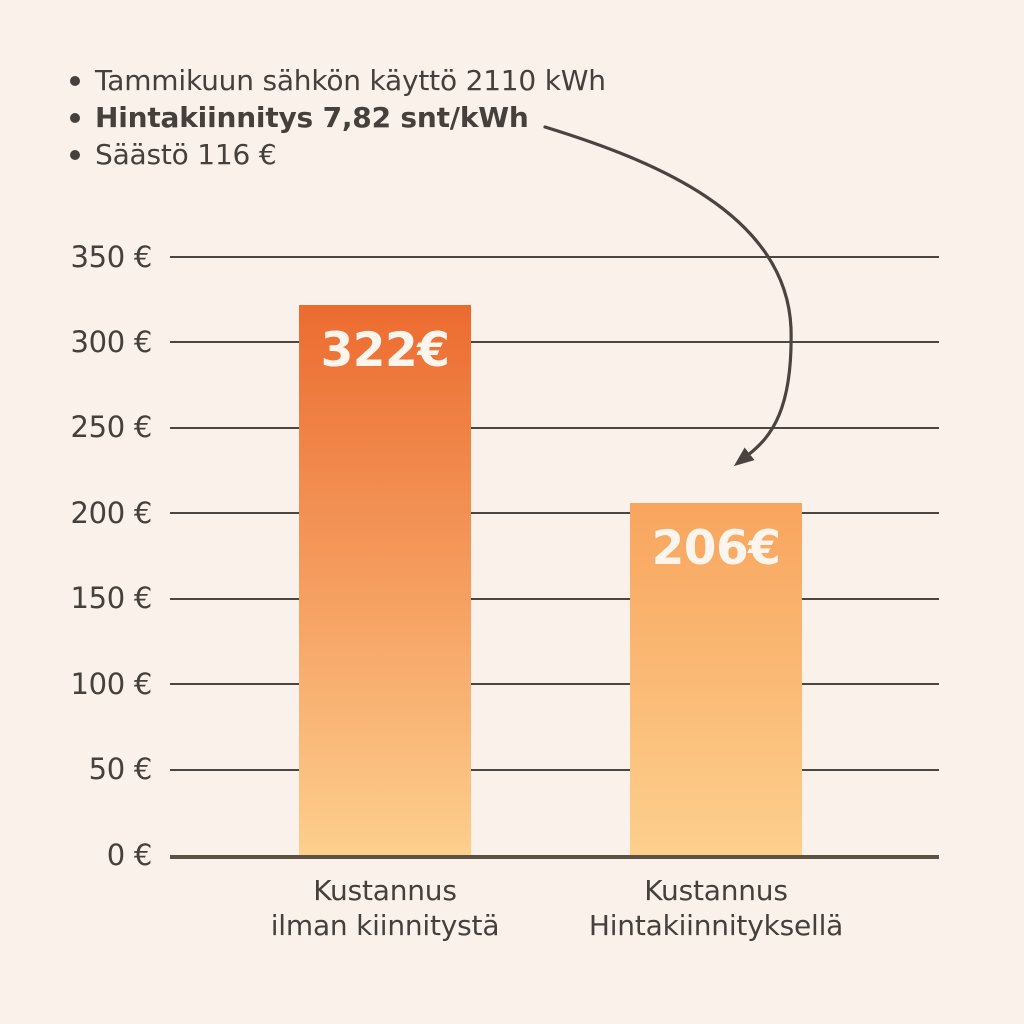  I want to click on bar: 206€, so click(716, 679).